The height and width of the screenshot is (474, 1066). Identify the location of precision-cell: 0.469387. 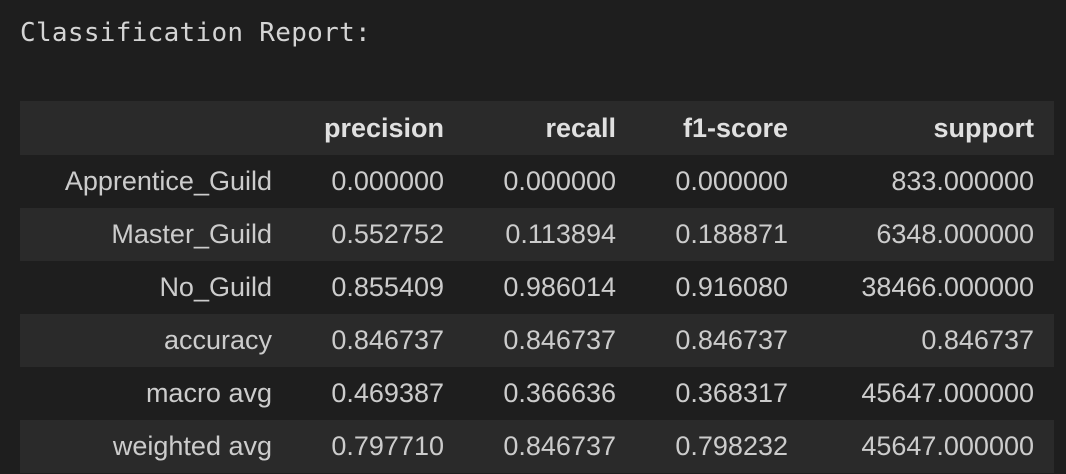
(378, 393).